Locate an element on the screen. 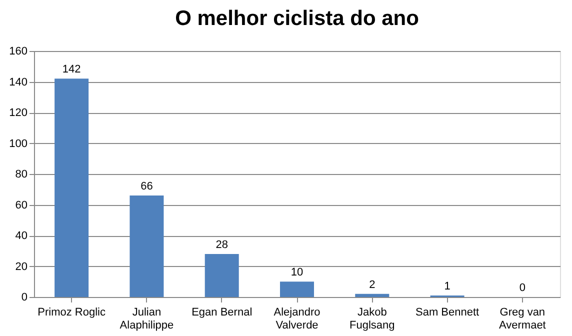 This screenshot has height=336, width=572. data-label: 66 is located at coordinates (146, 186).